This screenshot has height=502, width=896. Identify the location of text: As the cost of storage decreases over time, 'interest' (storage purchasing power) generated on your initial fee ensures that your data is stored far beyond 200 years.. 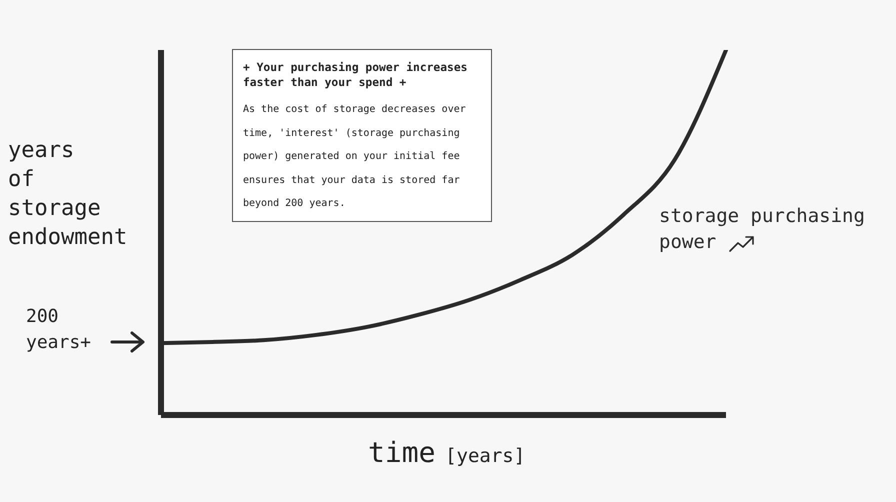
(354, 156).